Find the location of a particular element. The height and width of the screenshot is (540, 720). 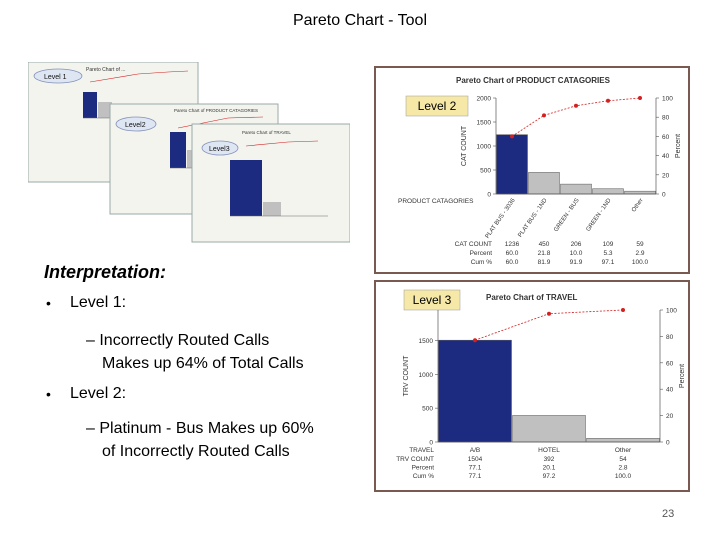

level3-thumbnail: Pareto Chart of TRAVEL Level3 is located at coordinates (270, 183).